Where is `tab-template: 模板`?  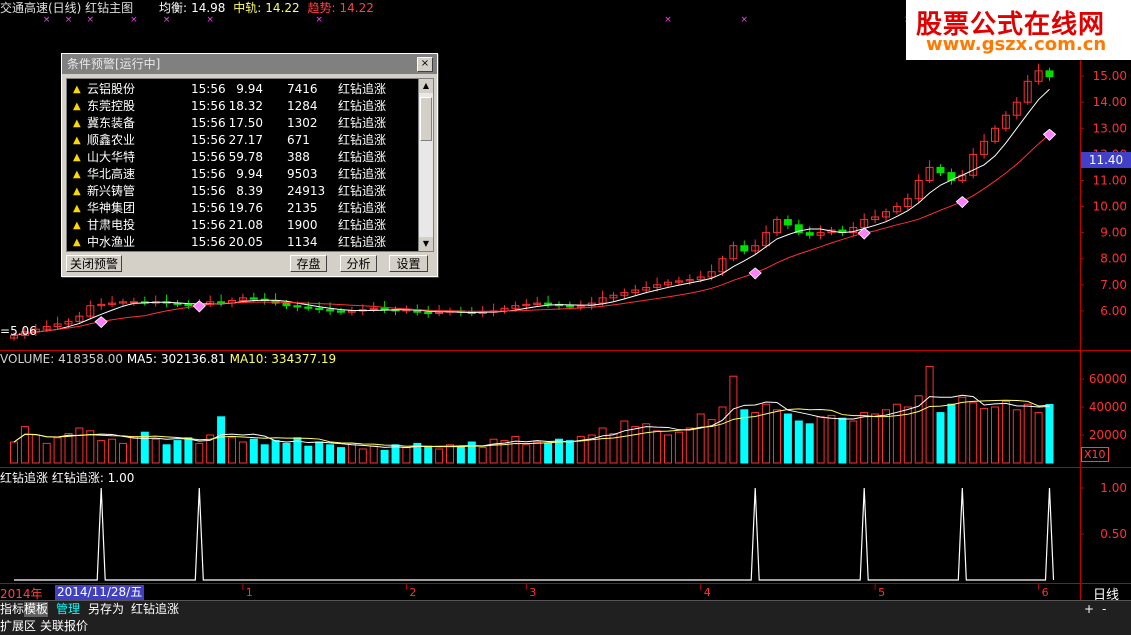
tab-template: 模板 is located at coordinates (36, 609).